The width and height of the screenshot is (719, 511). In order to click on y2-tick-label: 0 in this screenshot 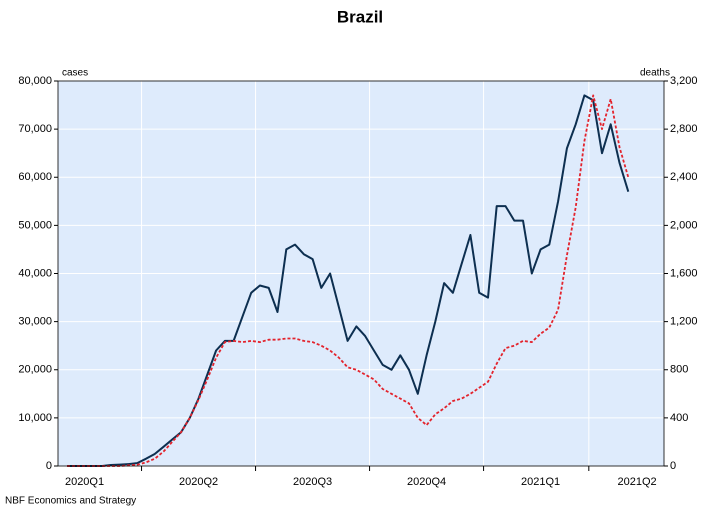, I will do `click(673, 466)`.